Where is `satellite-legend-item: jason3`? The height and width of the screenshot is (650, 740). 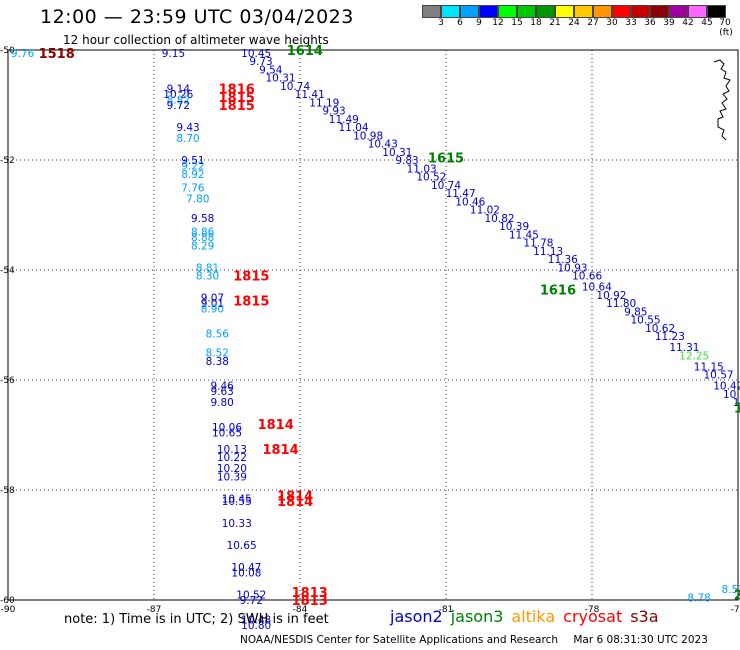 satellite-legend-item: jason3 is located at coordinates (477, 616).